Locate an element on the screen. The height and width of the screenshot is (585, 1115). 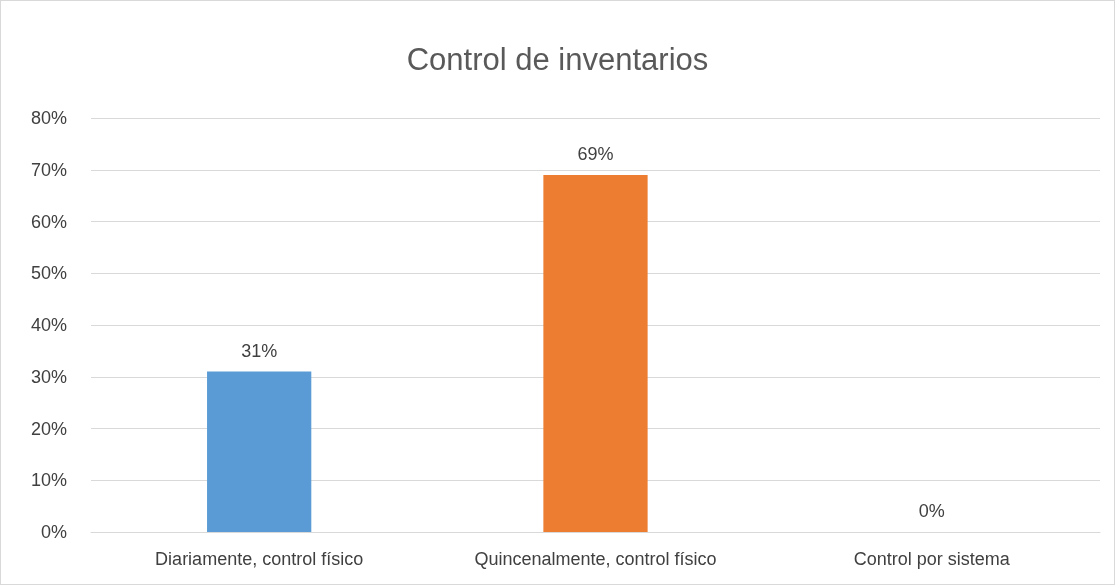
y-tick-label: 80% is located at coordinates (48, 118).